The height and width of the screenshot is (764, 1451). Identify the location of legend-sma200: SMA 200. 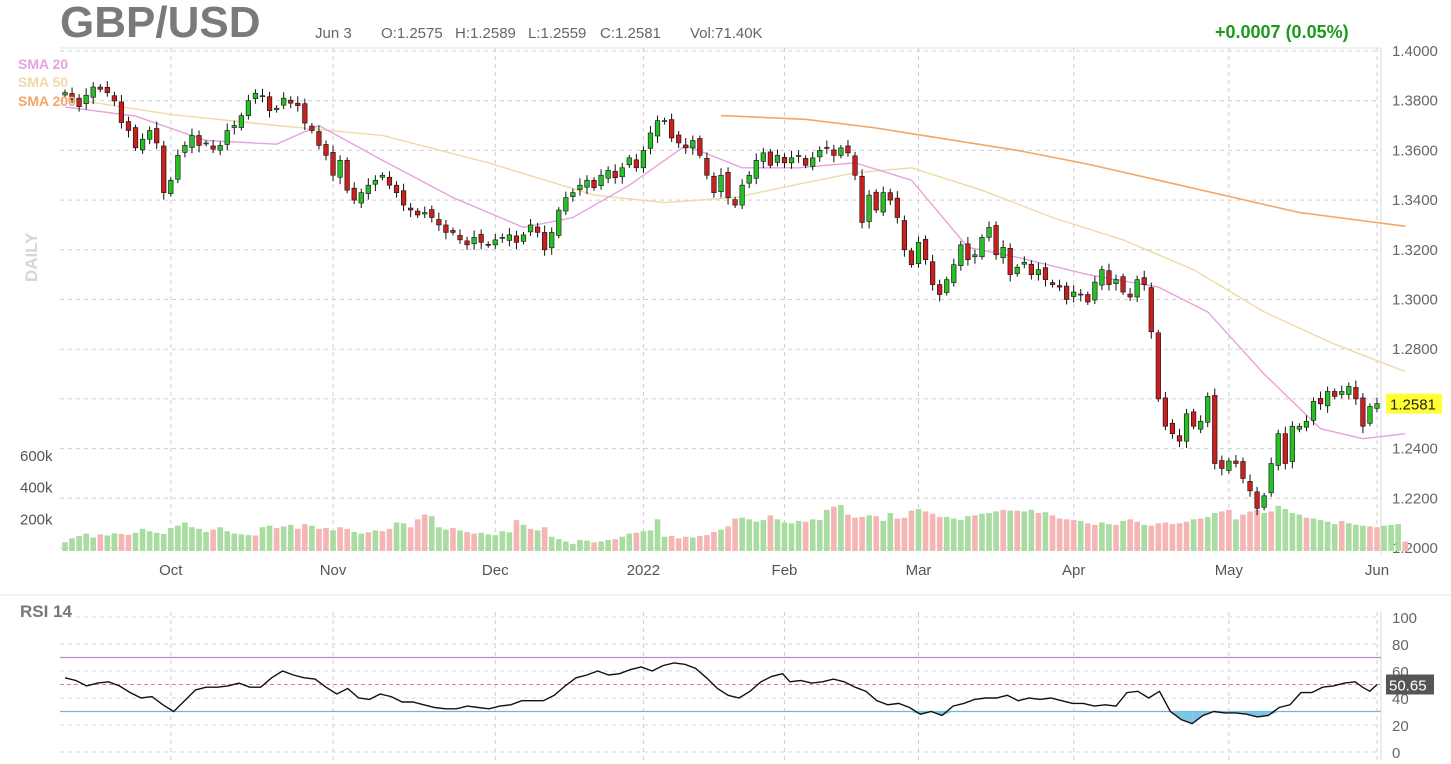
(47, 101).